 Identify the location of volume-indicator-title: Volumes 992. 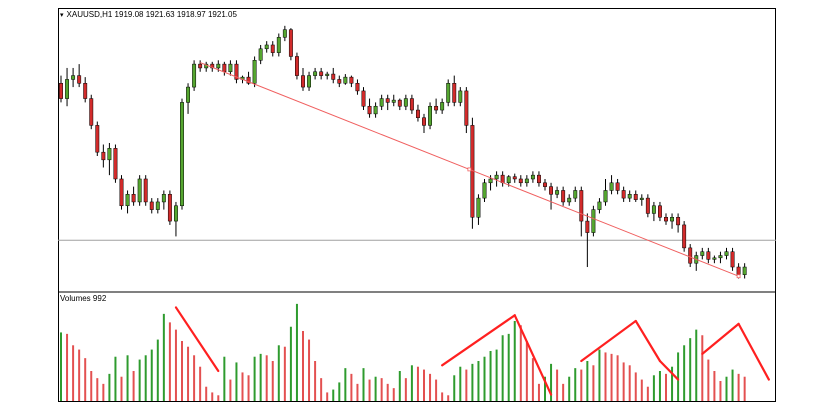
(83, 298).